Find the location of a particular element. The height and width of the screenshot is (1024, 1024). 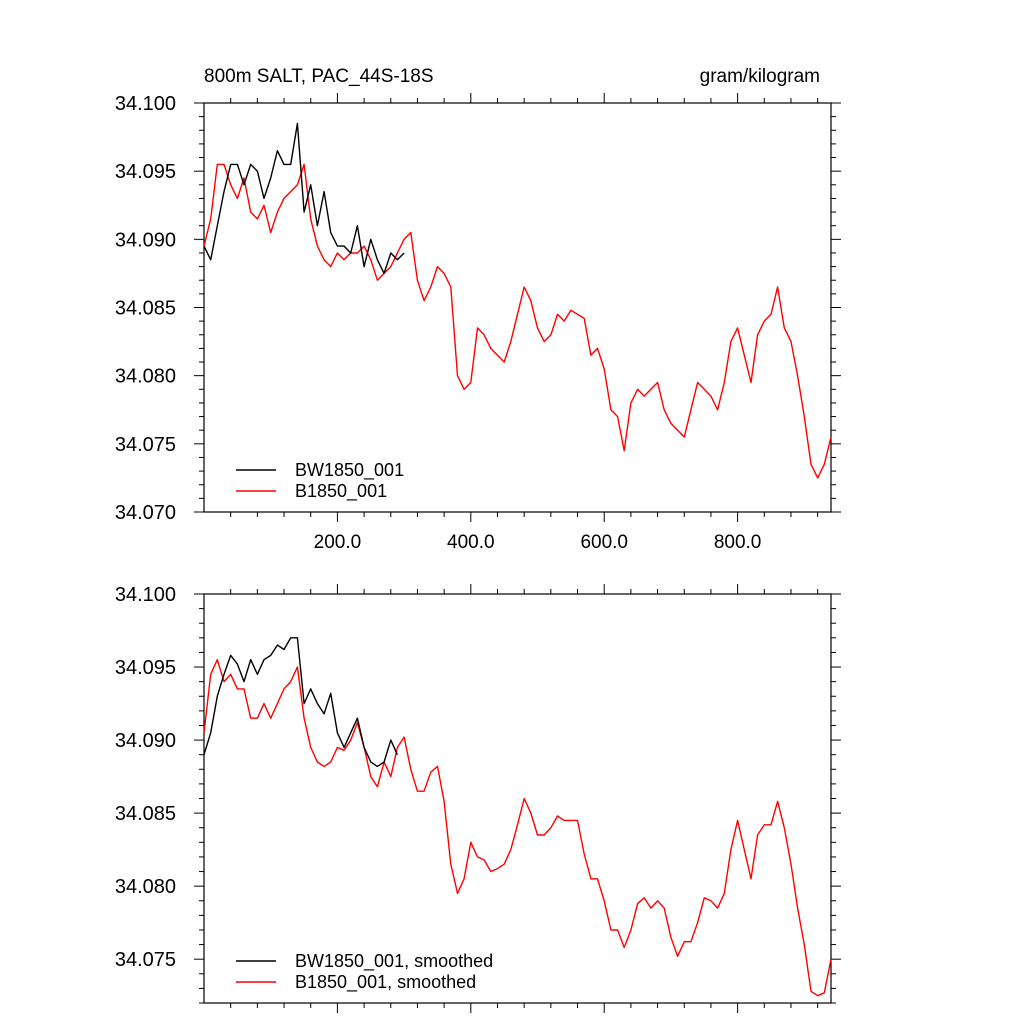

legend-label: BW1850_001, smoothed is located at coordinates (394, 961).